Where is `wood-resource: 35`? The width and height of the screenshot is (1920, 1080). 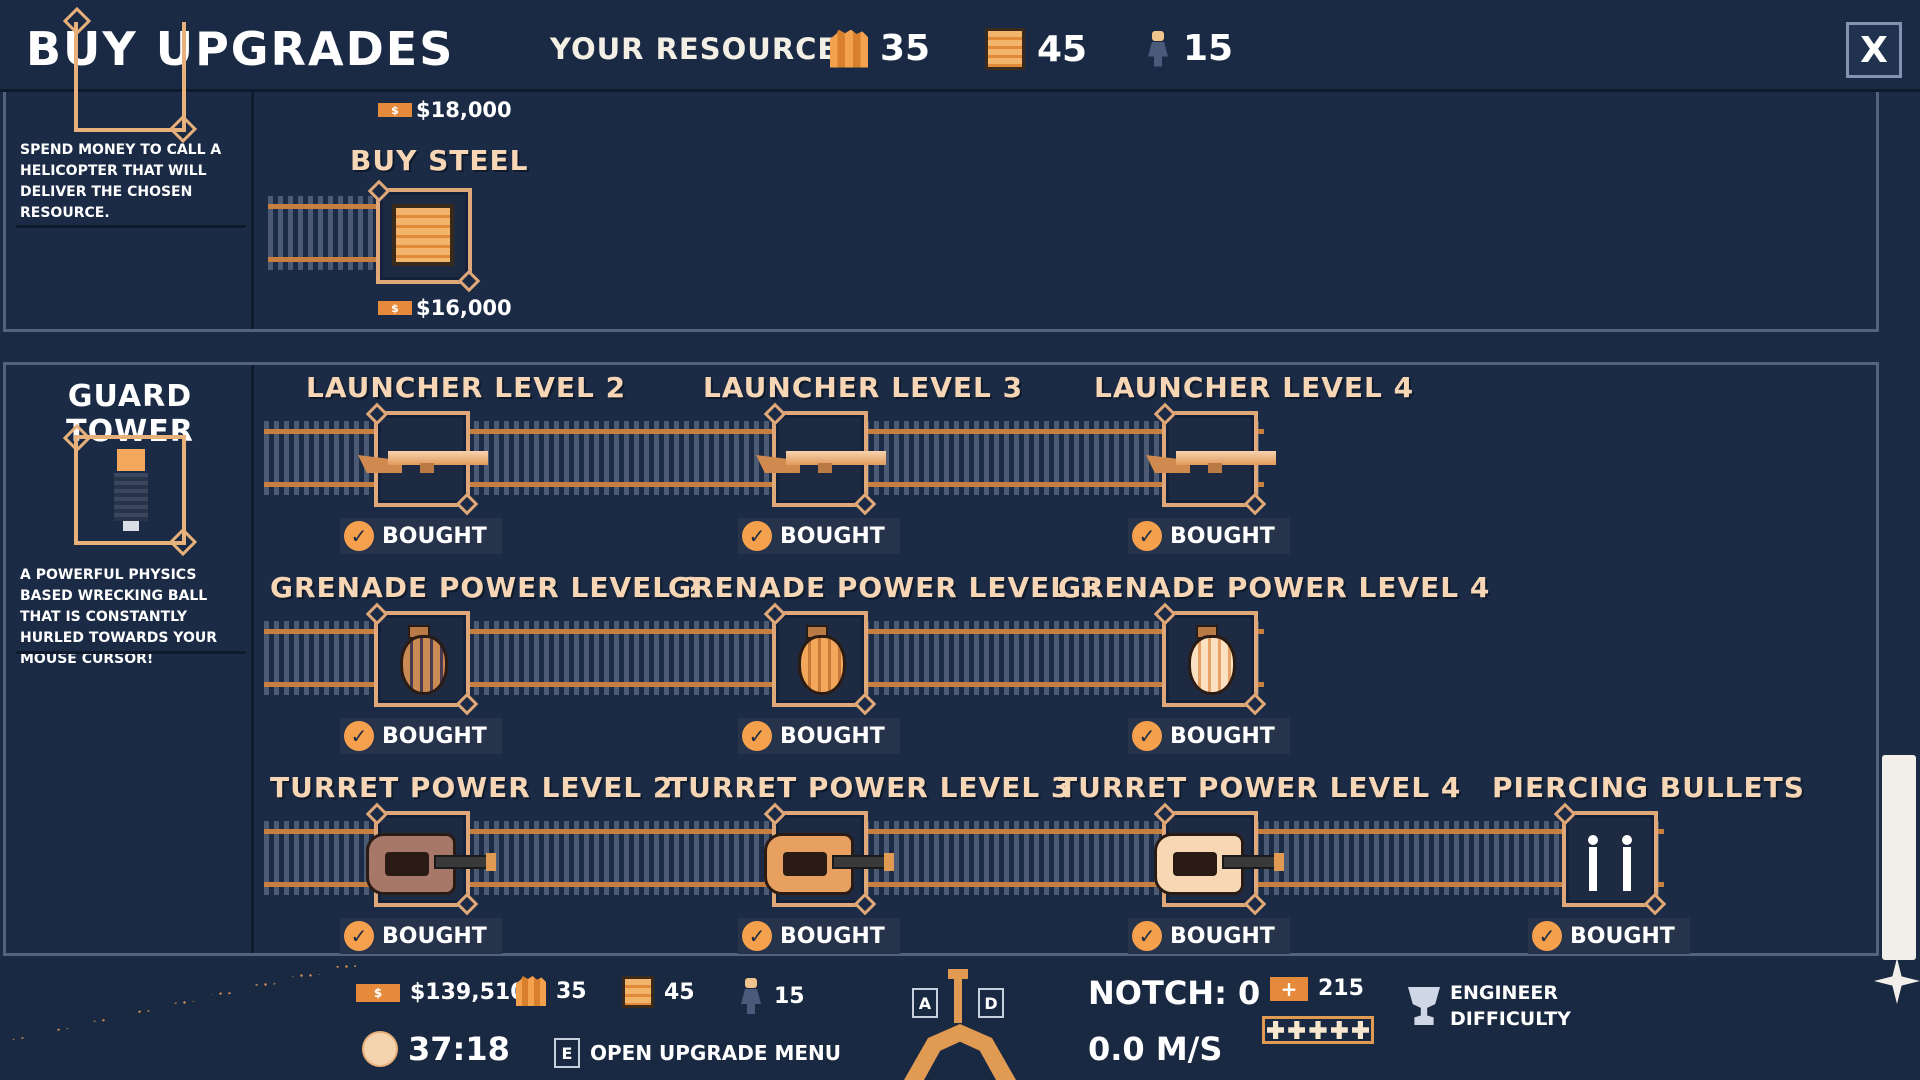 wood-resource: 35 is located at coordinates (880, 48).